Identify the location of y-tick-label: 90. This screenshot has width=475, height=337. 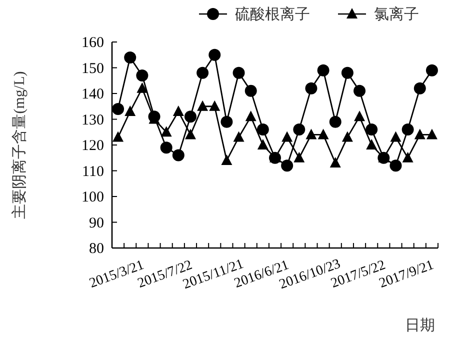
(96, 223).